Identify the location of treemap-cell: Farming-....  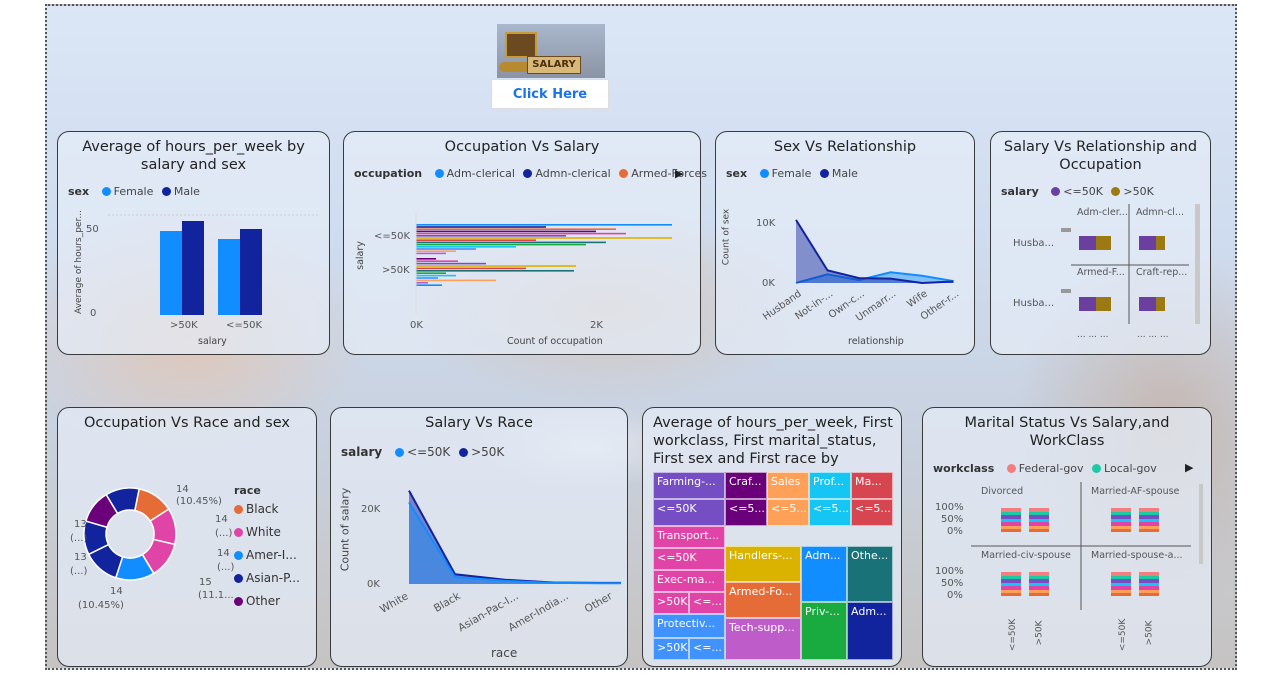
(689, 485).